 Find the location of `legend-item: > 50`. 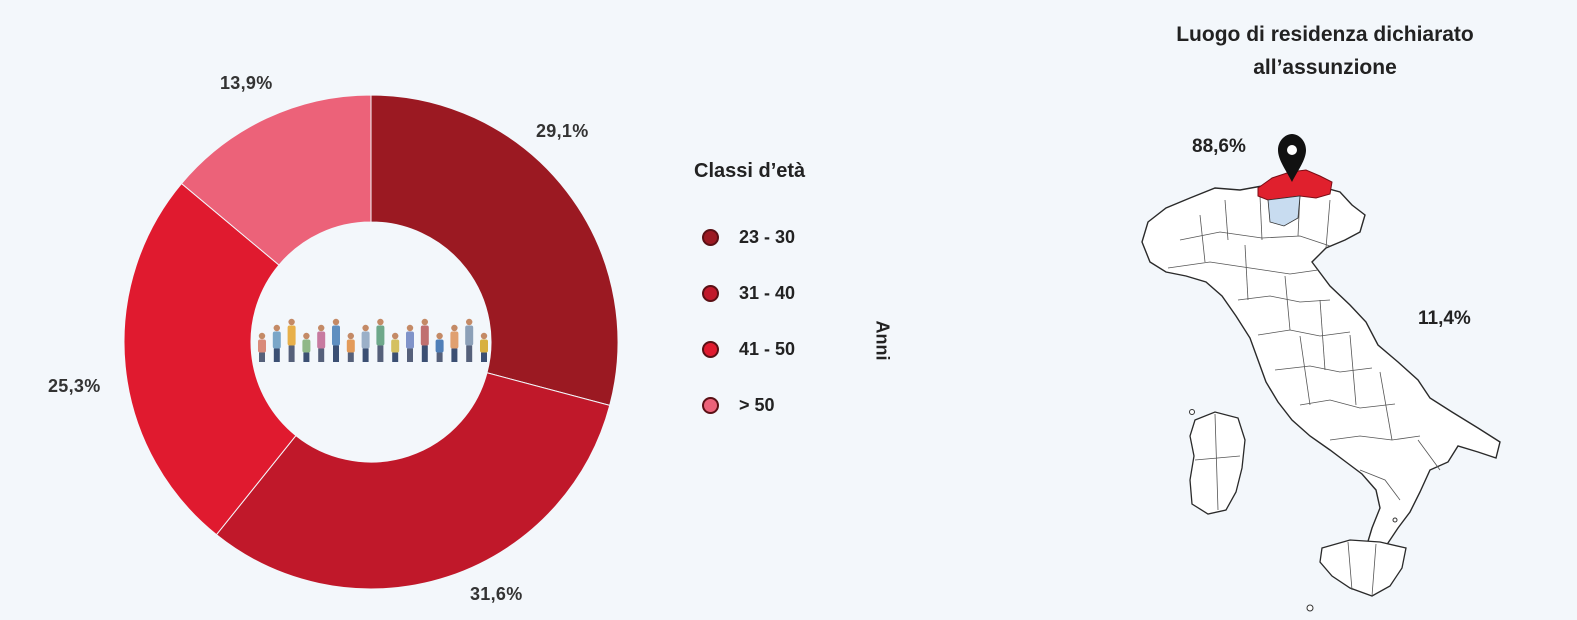

legend-item: > 50 is located at coordinates (749, 405).